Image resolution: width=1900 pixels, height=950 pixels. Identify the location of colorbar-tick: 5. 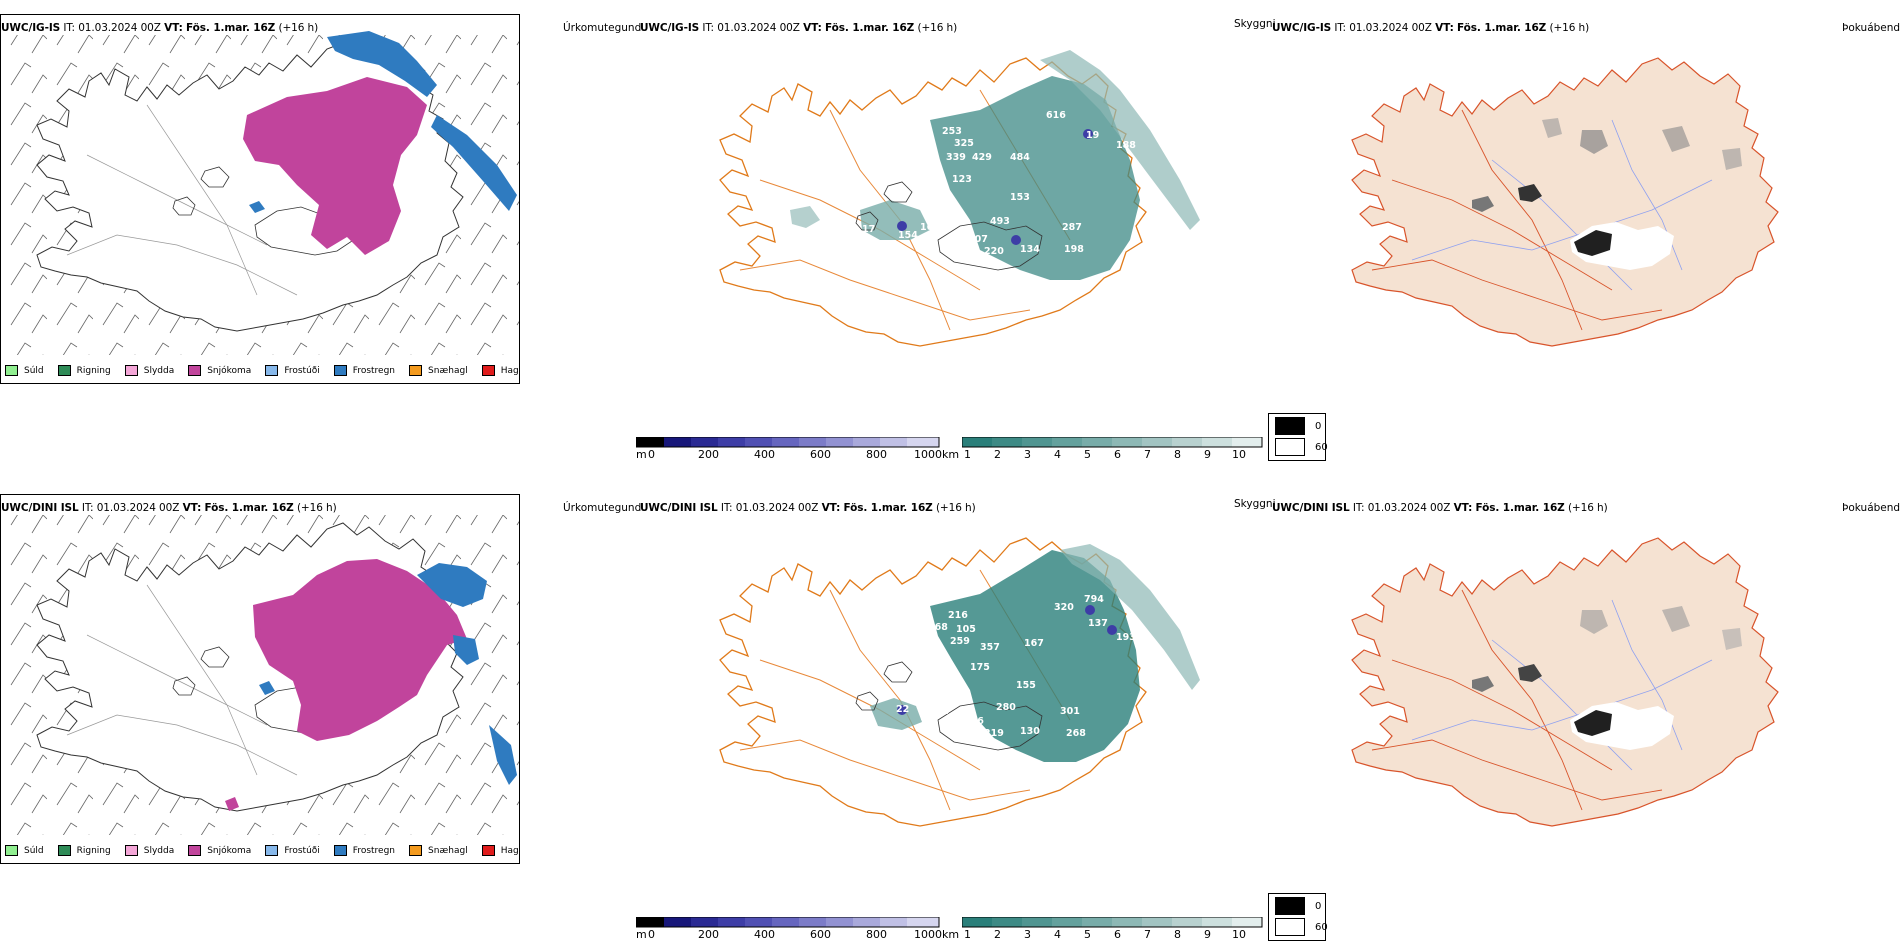
(1087, 934).